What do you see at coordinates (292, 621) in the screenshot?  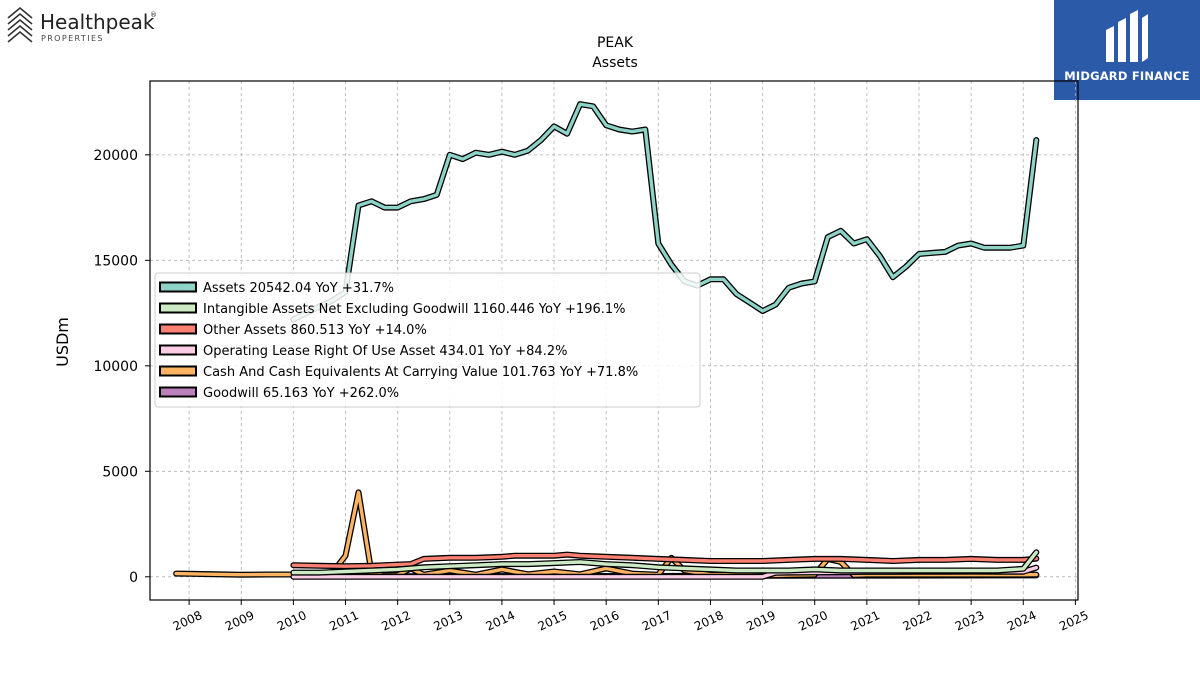 I see `x-tick-label: 2010` at bounding box center [292, 621].